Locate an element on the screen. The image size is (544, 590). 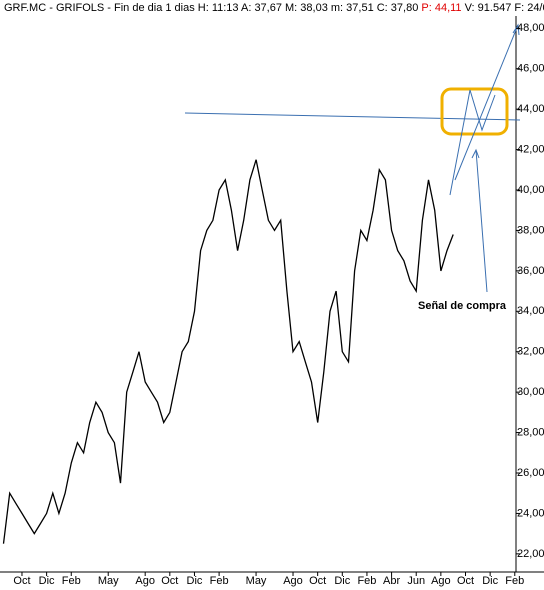
title-part: V: 91.547 F: 24/09/2015 is located at coordinates (504, 8).